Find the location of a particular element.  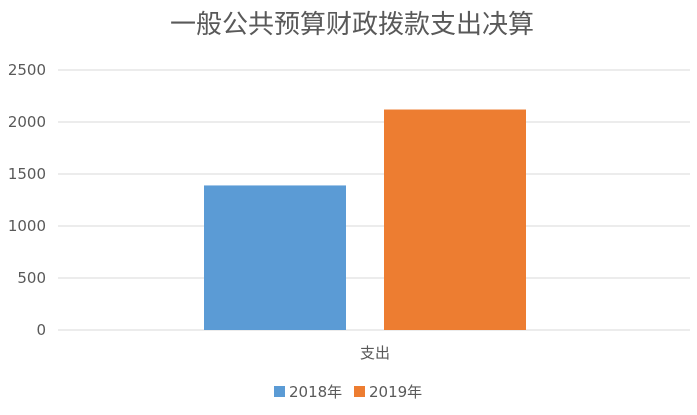

x-axis-categories: 支出 is located at coordinates (375, 353).